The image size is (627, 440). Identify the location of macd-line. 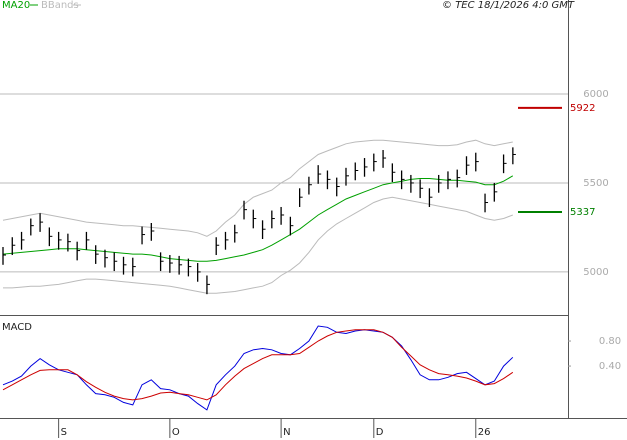
(258, 365).